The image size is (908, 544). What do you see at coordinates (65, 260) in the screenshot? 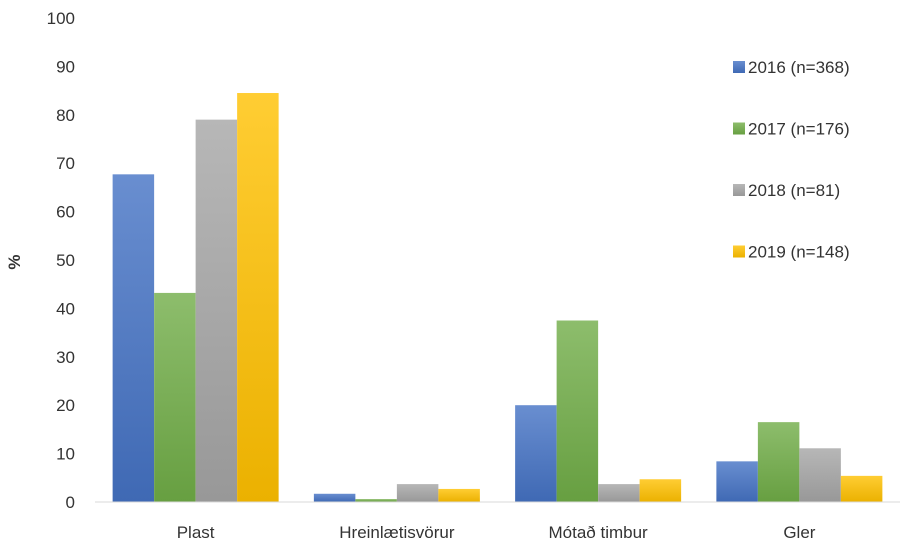
I see `y-tick-label: 50` at bounding box center [65, 260].